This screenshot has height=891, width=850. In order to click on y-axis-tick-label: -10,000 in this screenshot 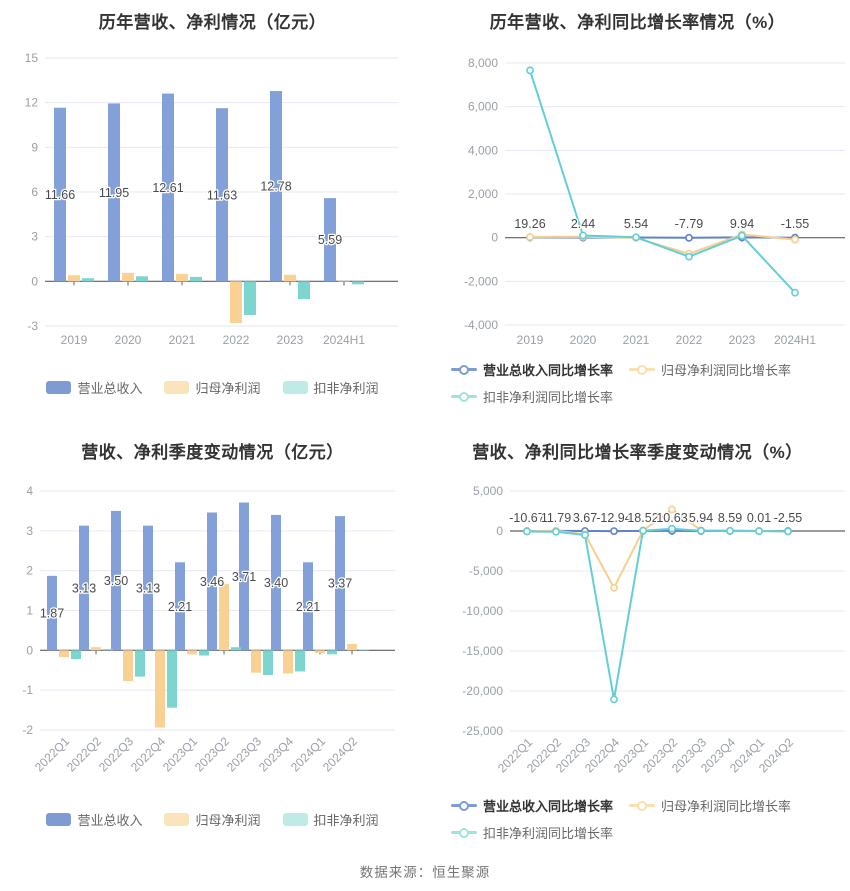, I will do `click(482, 611)`.